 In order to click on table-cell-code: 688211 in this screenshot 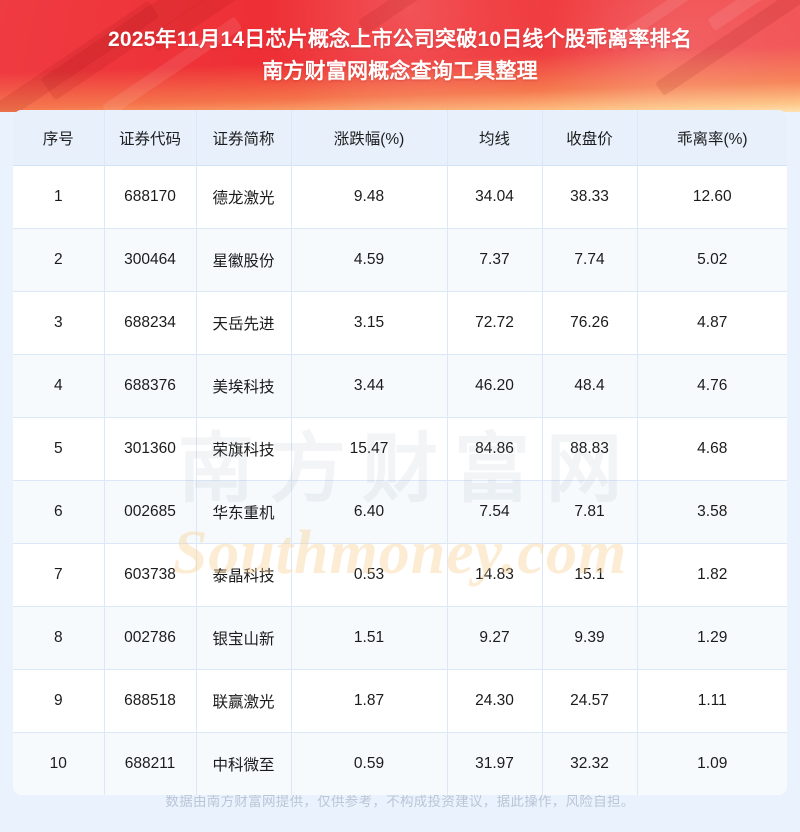, I will do `click(150, 763)`.